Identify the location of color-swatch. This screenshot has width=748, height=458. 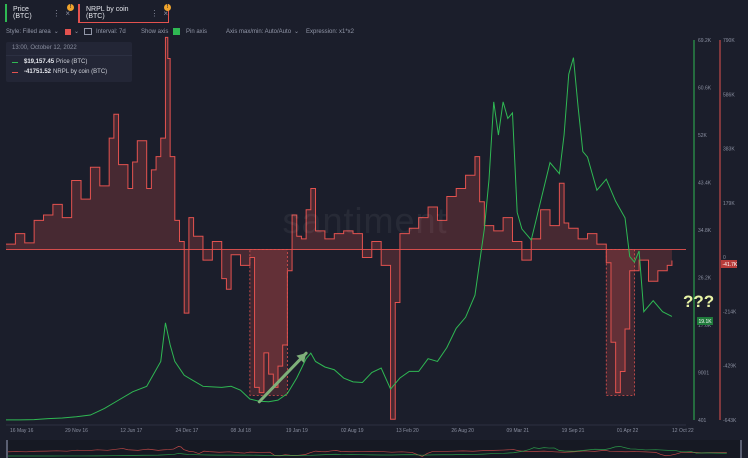
(68, 31).